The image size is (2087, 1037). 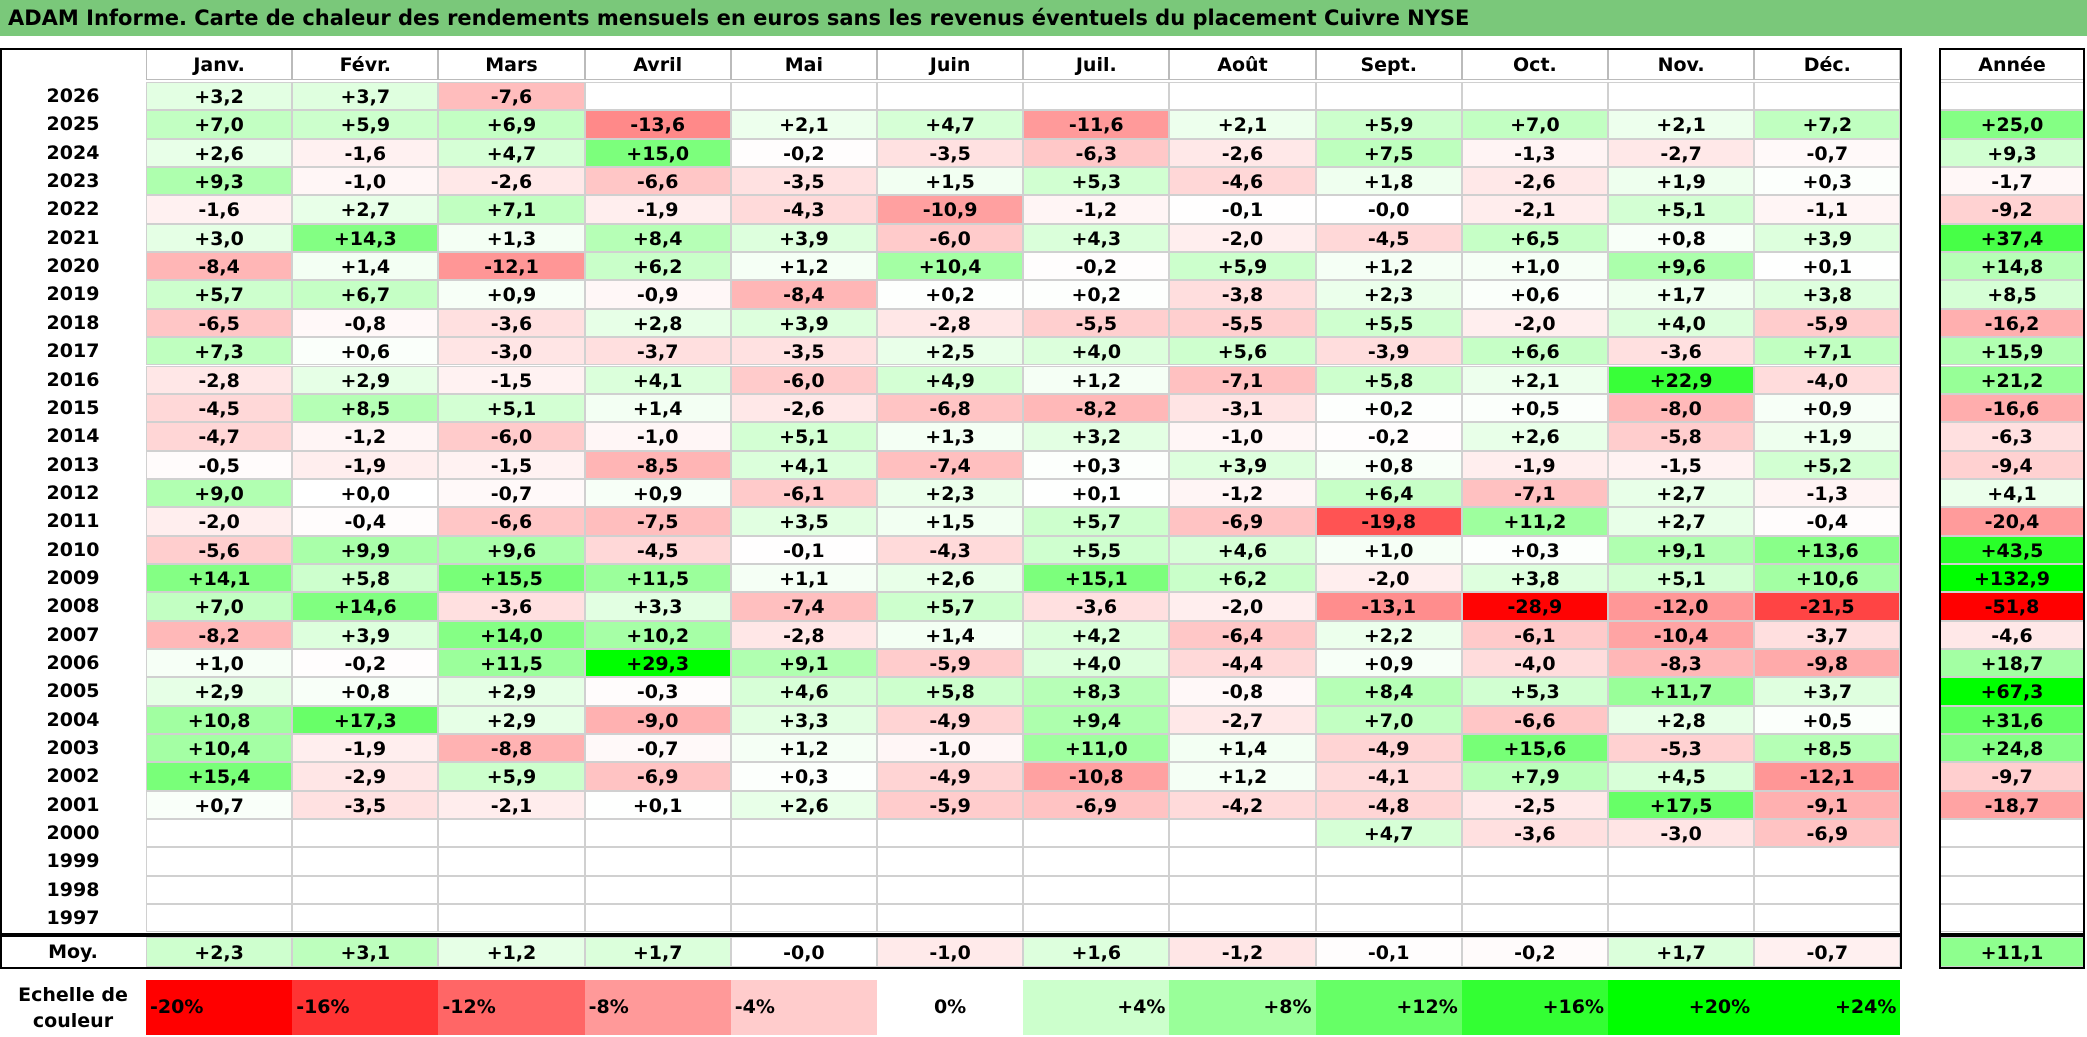 What do you see at coordinates (1534, 805) in the screenshot?
I see `heatmap-cell: -2,5` at bounding box center [1534, 805].